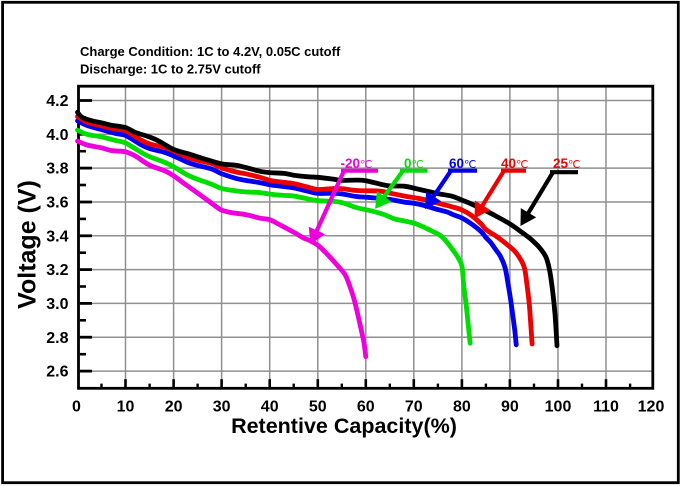 This screenshot has width=680, height=486. Describe the element at coordinates (222, 407) in the screenshot. I see `svg-text: 30` at that location.